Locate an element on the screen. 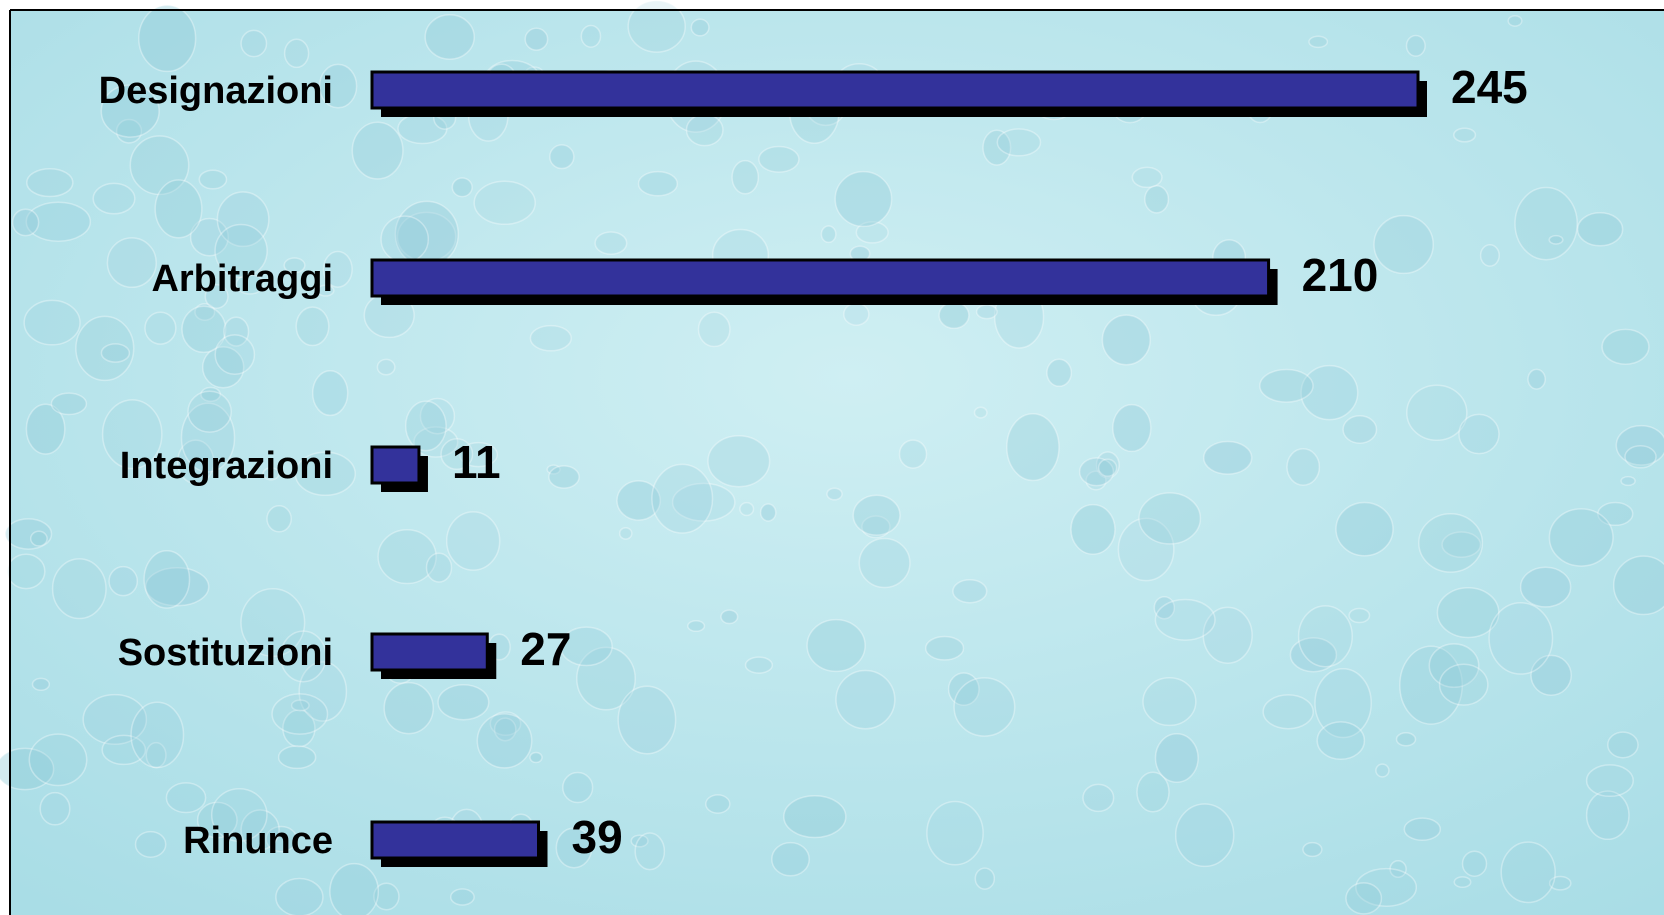 Image resolution: width=1664 pixels, height=915 pixels. bar-sostituzioni is located at coordinates (429, 652).